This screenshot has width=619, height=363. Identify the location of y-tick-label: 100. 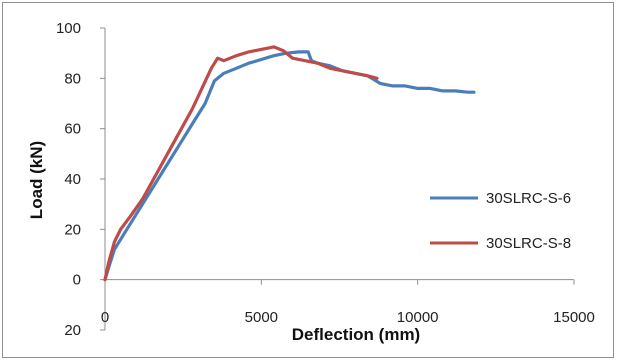
(68, 28).